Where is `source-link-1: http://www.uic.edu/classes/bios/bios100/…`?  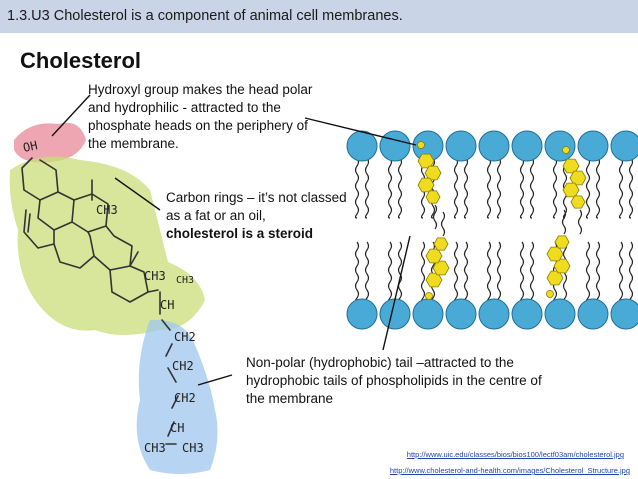 source-link-1: http://www.uic.edu/classes/bios/bios100/… is located at coordinates (515, 454).